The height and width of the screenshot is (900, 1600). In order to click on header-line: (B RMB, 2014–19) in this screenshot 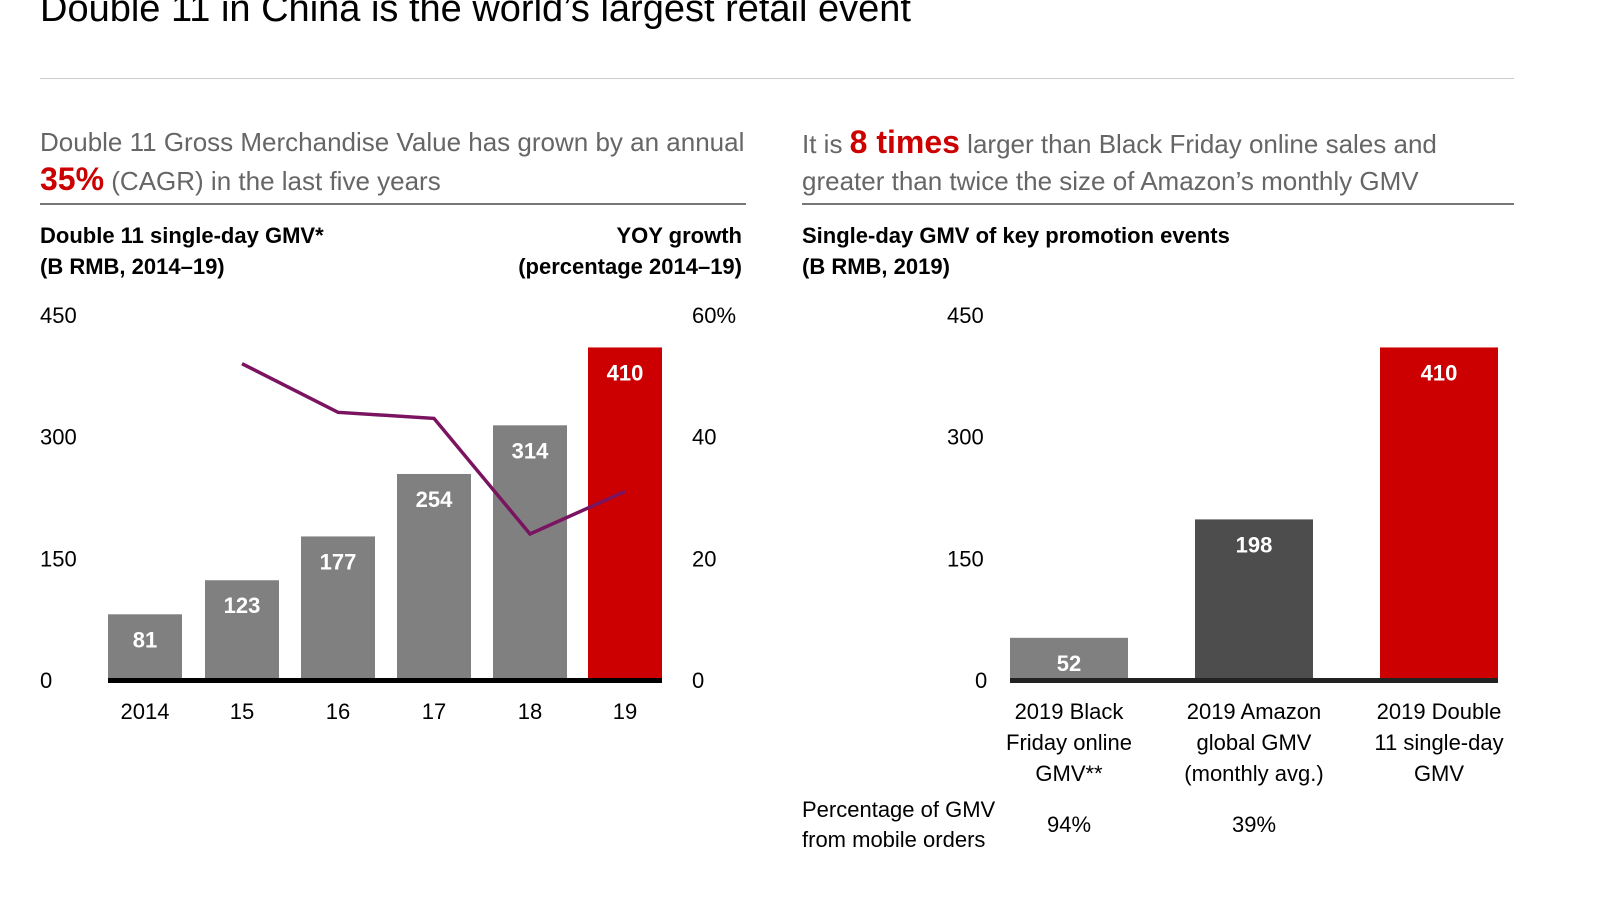, I will do `click(132, 266)`.